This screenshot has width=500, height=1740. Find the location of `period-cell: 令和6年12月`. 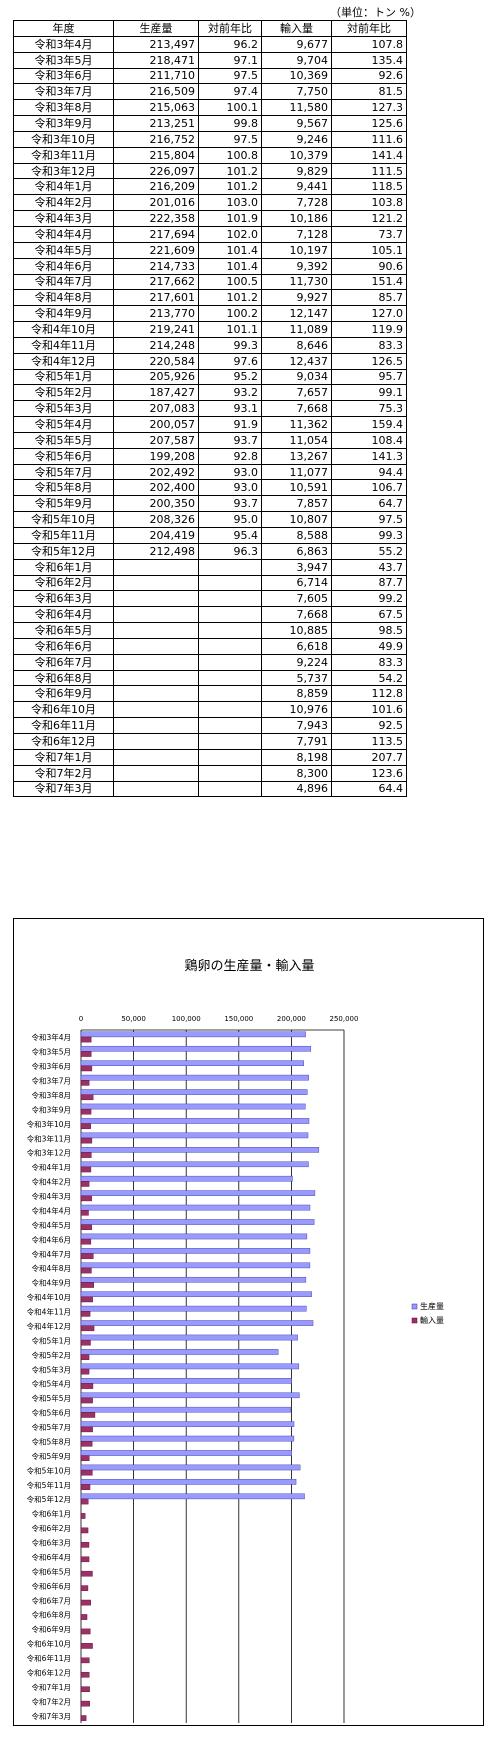

period-cell: 令和6年12月 is located at coordinates (63, 741).